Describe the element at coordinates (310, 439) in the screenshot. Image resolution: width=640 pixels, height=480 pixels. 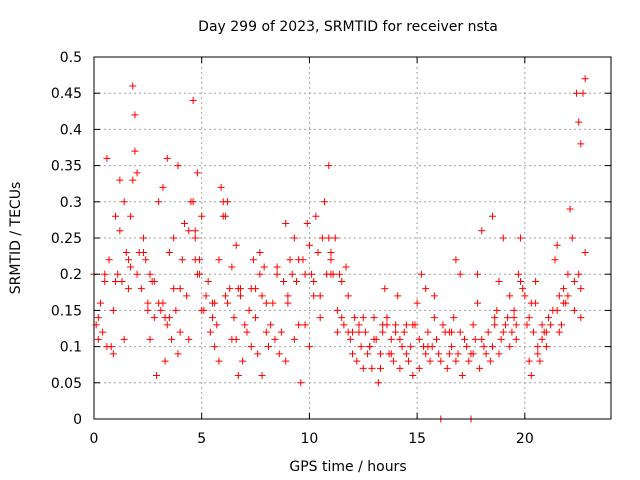
I see `x-tick-label: 10` at that location.